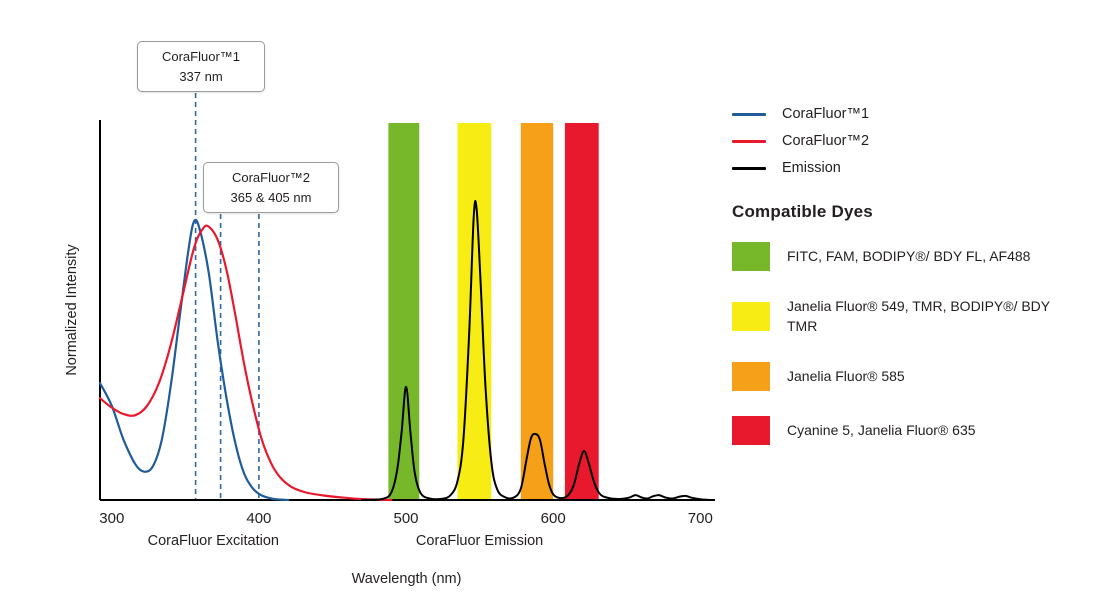 This screenshot has width=1110, height=612. What do you see at coordinates (405, 518) in the screenshot?
I see `x-tick-label: 500` at bounding box center [405, 518].